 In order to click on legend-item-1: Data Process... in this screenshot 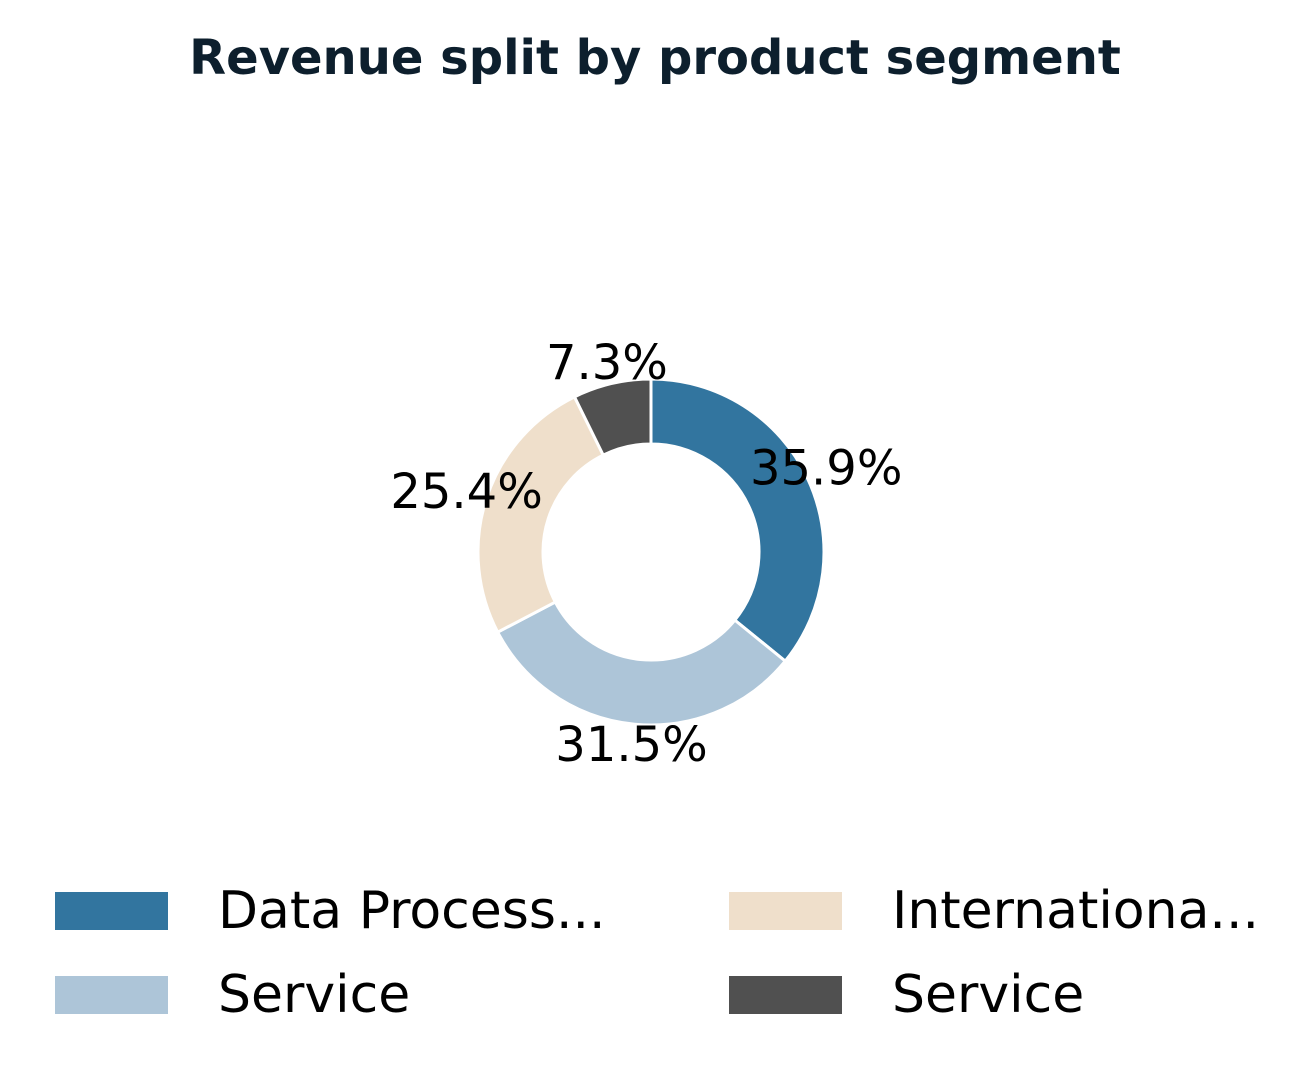, I will do `click(330, 911)`.